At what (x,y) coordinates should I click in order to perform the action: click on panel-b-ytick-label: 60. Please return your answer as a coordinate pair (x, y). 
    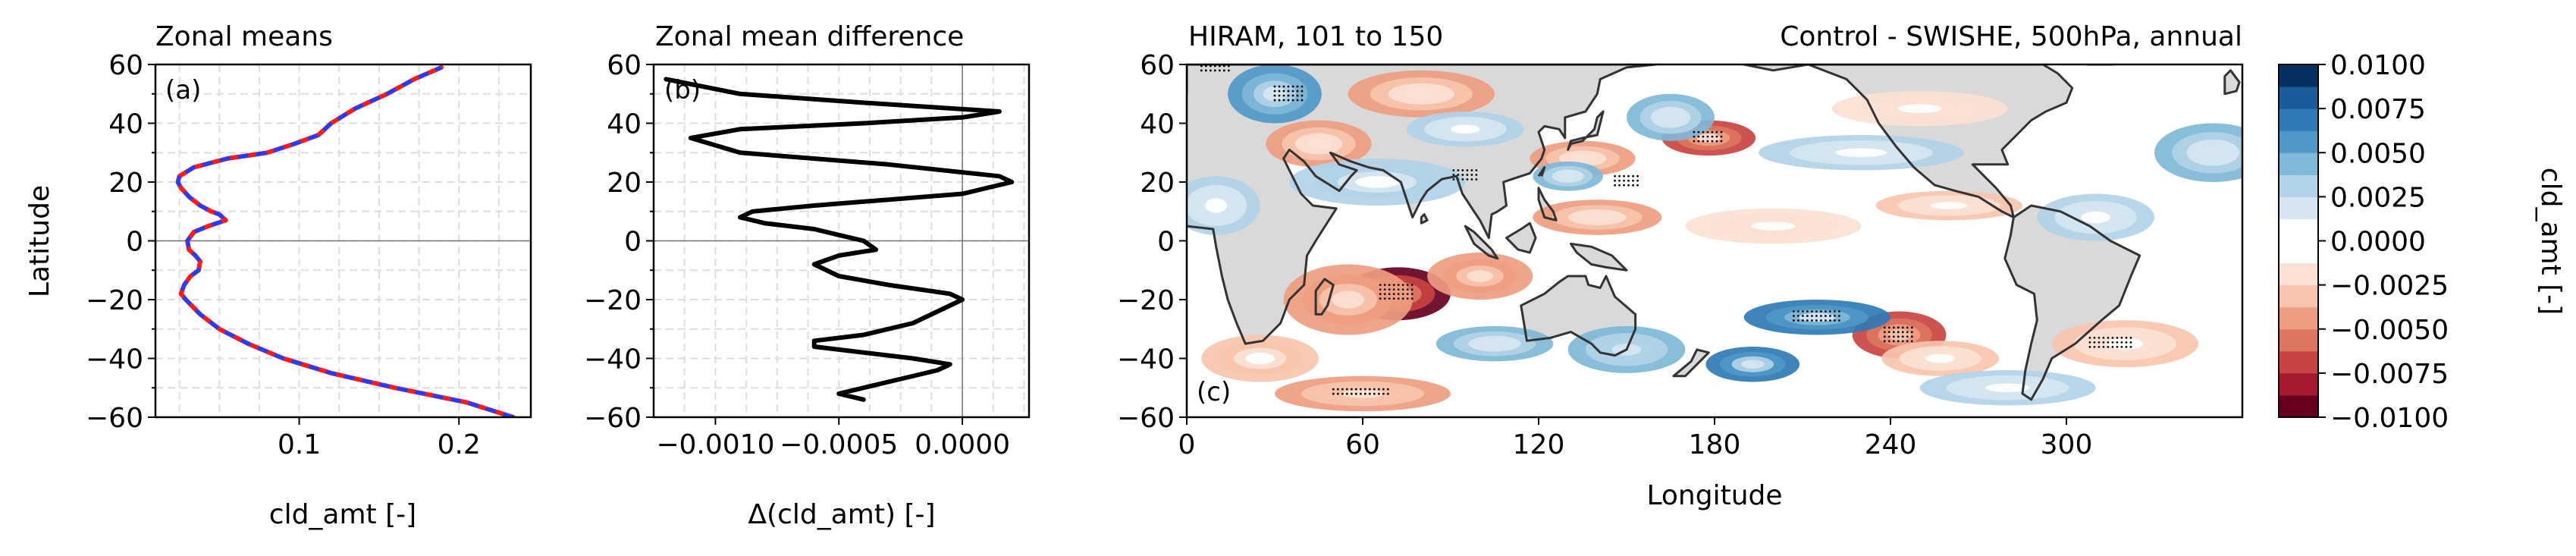
    Looking at the image, I should click on (624, 65).